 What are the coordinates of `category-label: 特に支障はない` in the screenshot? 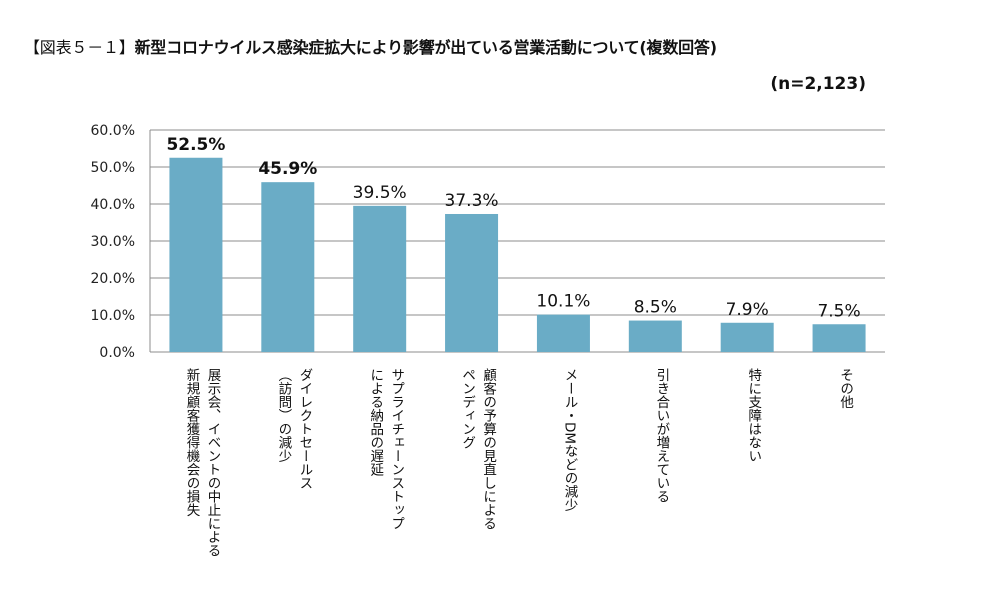 It's located at (753, 415).